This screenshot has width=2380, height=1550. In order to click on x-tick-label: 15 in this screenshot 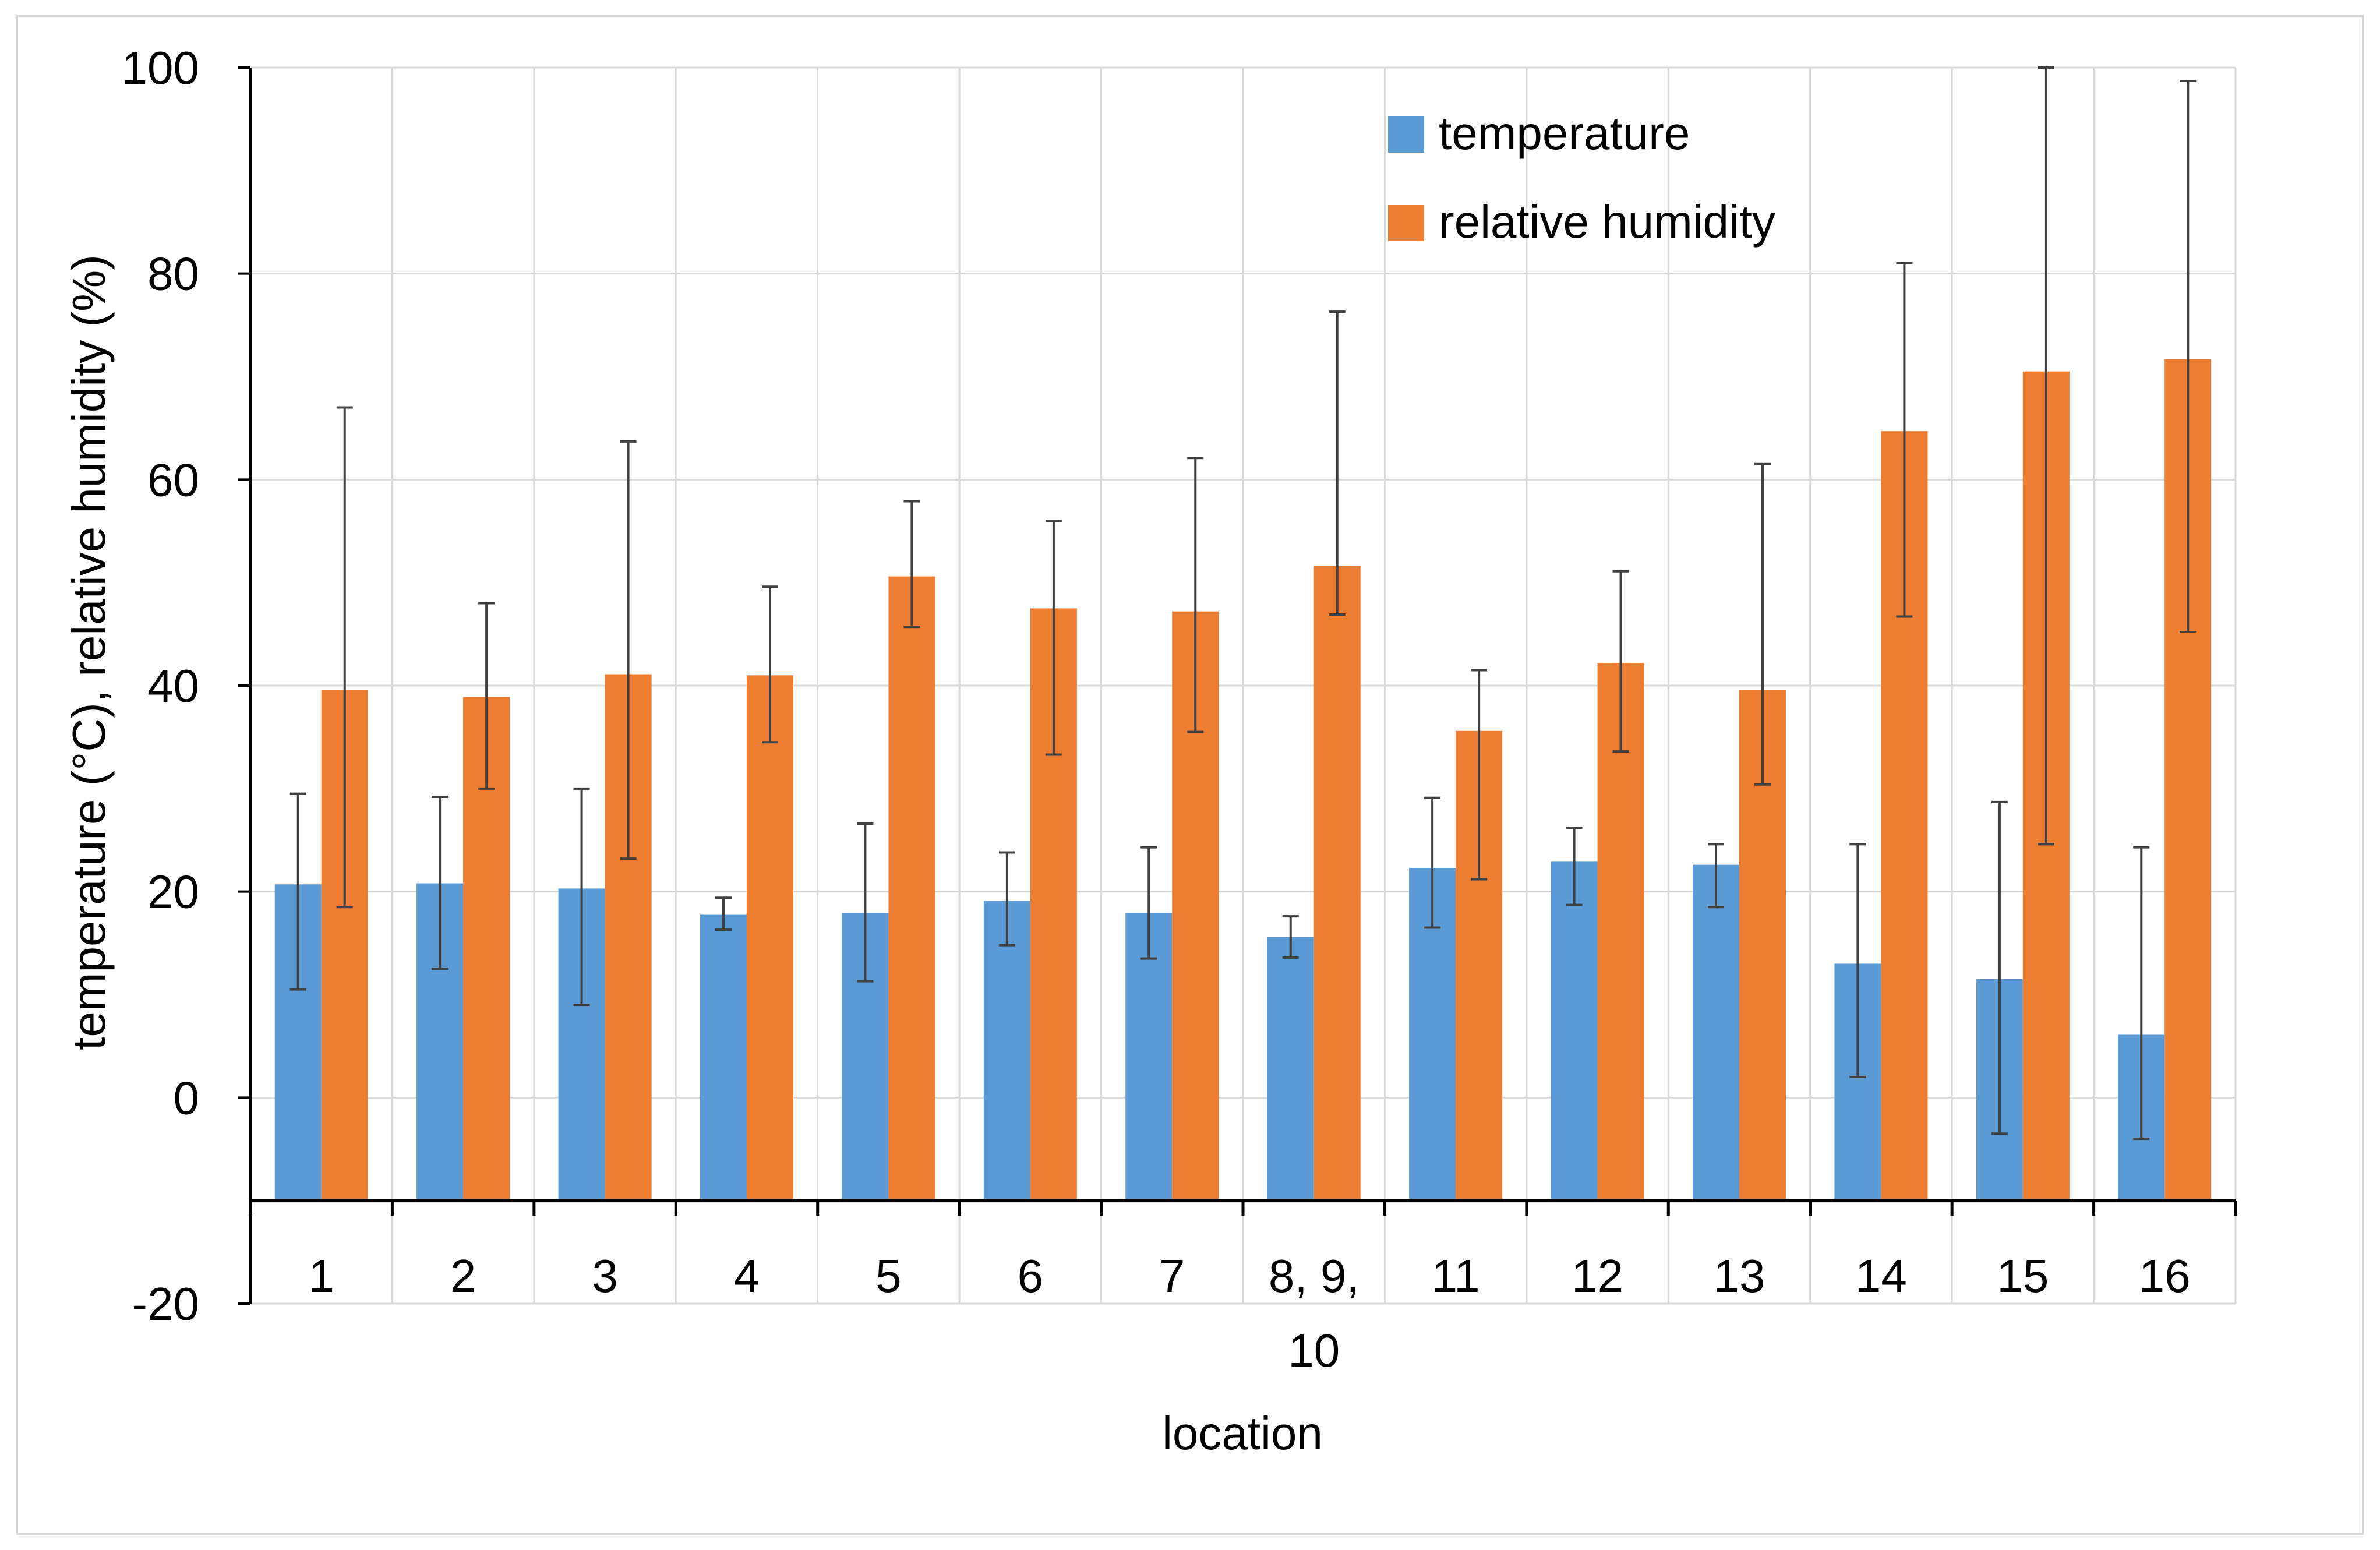, I will do `click(2023, 1276)`.